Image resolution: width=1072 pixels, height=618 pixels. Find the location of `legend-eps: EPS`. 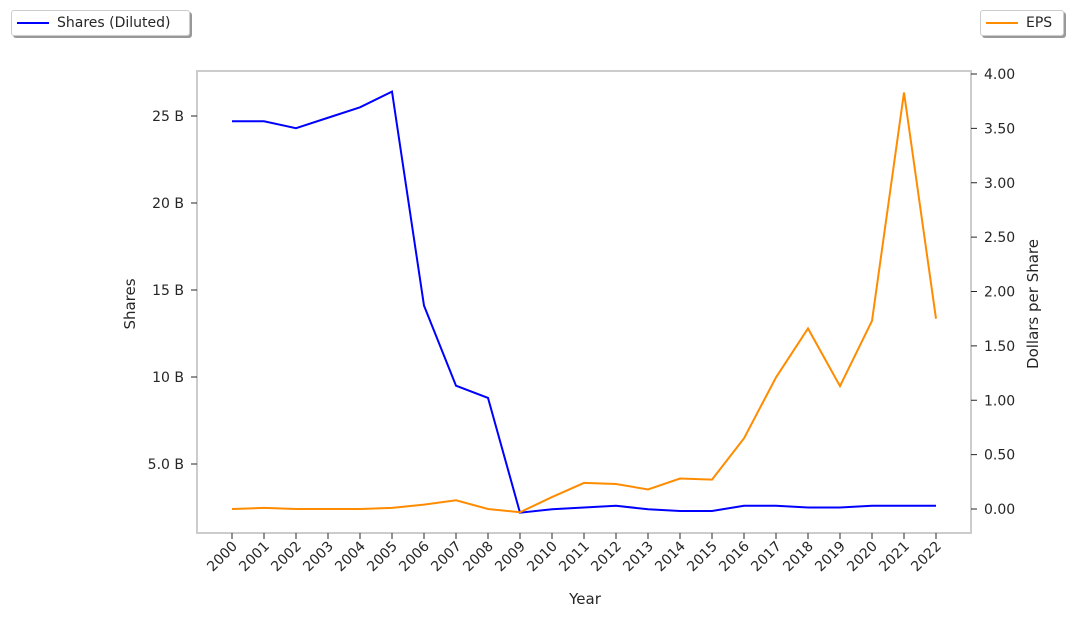

legend-eps: EPS is located at coordinates (1022, 23).